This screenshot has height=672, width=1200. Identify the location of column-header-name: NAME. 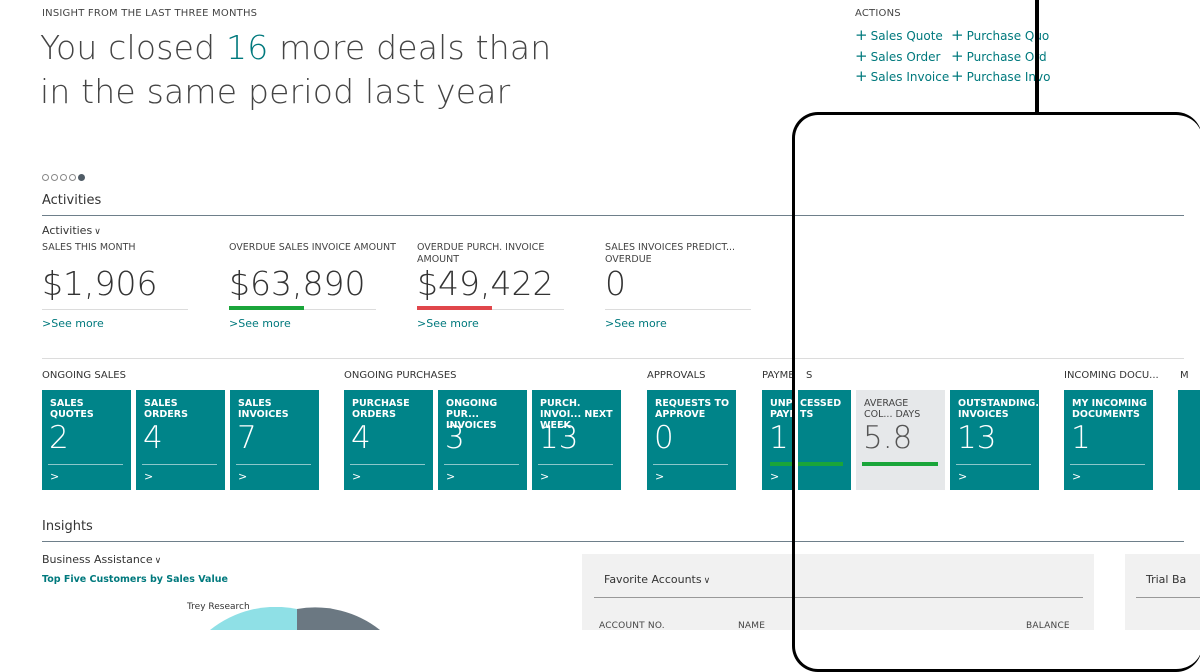
(752, 626).